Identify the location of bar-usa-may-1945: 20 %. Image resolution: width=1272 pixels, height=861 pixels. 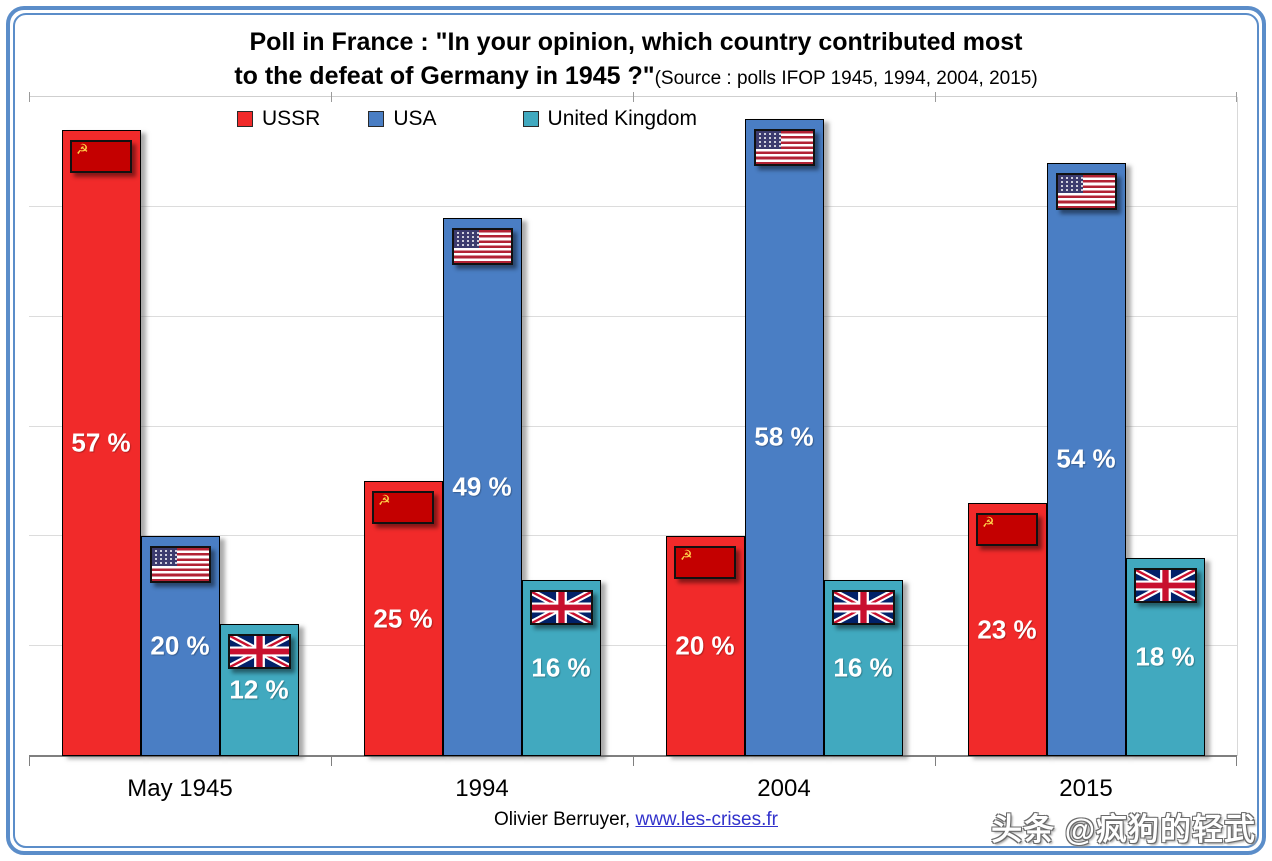
(180, 646).